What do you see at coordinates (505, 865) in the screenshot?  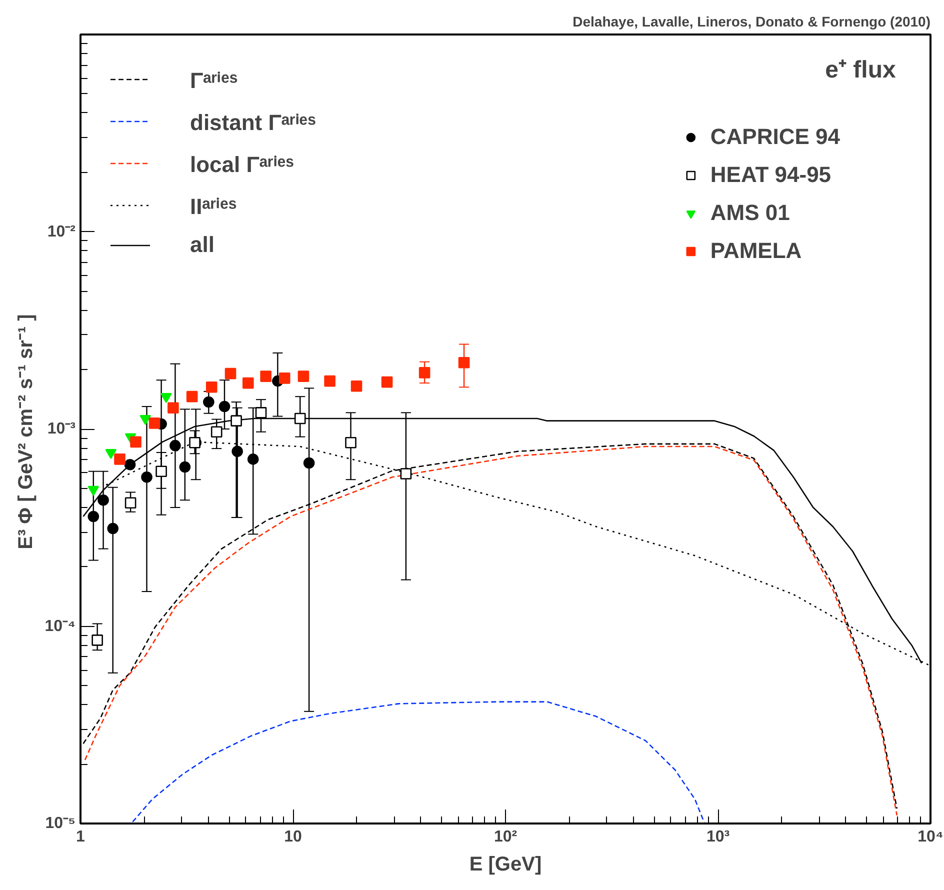 I see `x-axis-title: E [GeV]` at bounding box center [505, 865].